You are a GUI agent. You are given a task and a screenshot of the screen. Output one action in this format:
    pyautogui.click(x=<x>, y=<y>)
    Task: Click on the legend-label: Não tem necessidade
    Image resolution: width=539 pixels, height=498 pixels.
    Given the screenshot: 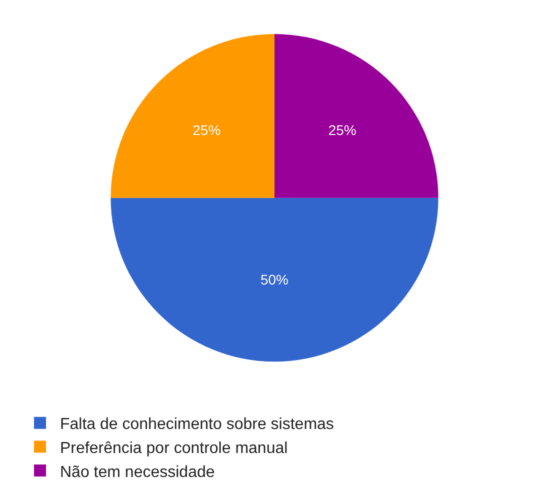 What is the action you would take?
    pyautogui.click(x=137, y=472)
    